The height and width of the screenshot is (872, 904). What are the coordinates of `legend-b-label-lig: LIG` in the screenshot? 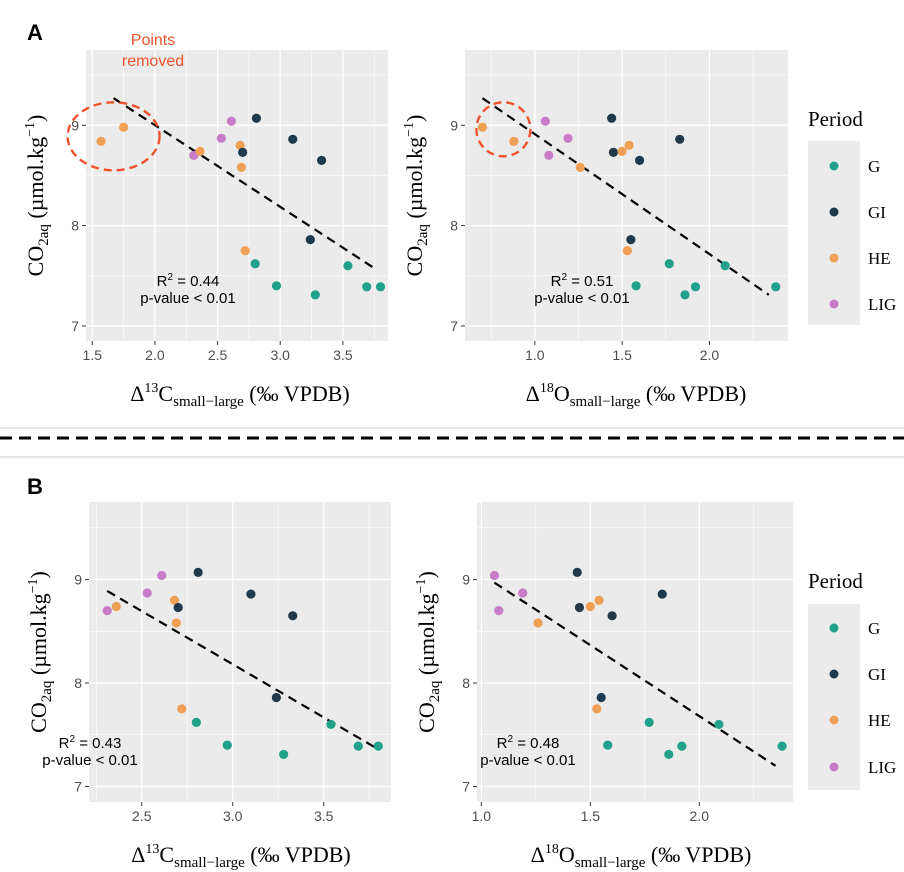 It's located at (882, 767).